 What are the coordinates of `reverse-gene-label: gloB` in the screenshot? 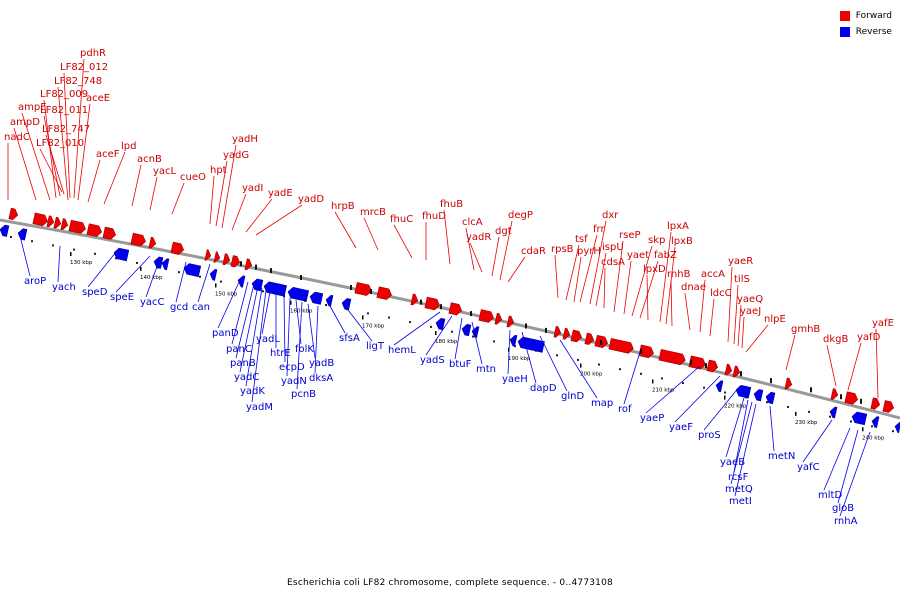 It's located at (843, 508).